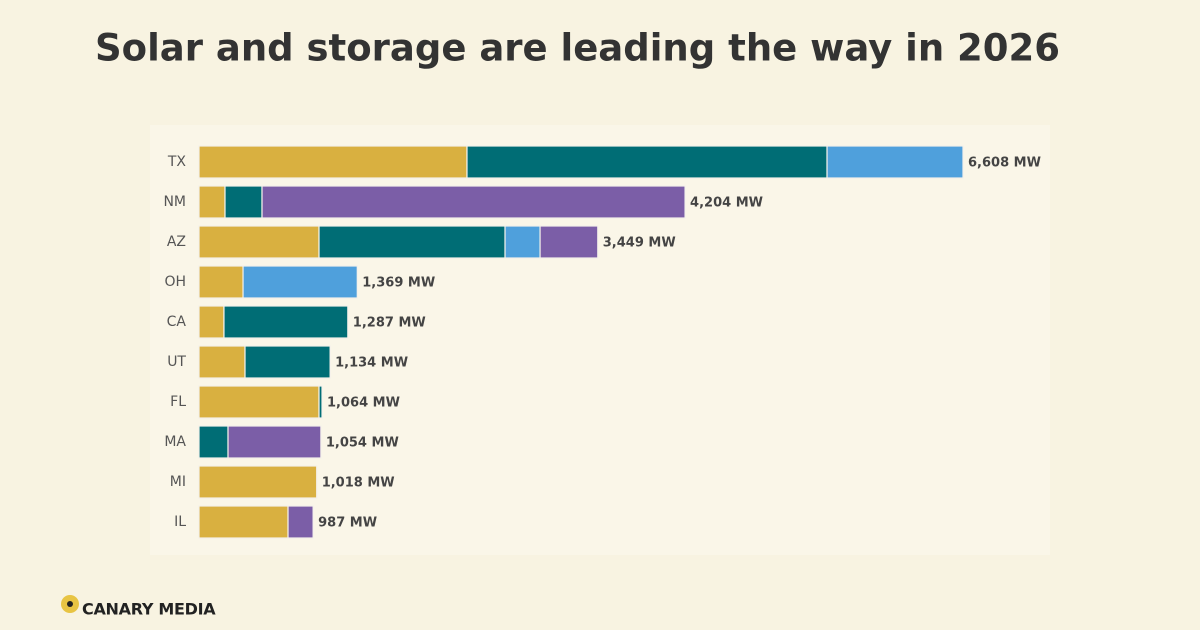 The height and width of the screenshot is (630, 1200). I want to click on total-label: 1,018 MW, so click(358, 483).